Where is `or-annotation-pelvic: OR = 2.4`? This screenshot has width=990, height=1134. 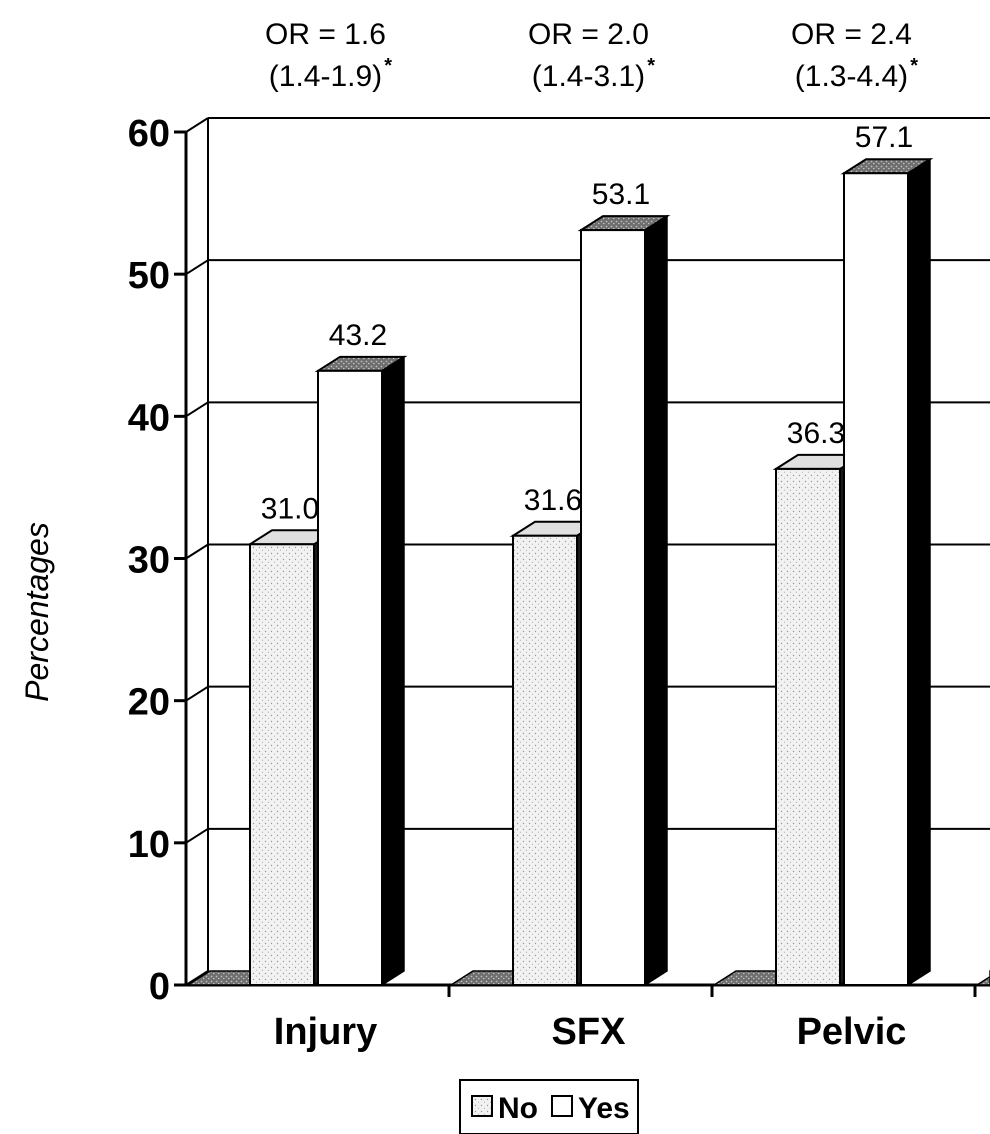 or-annotation-pelvic: OR = 2.4 is located at coordinates (851, 34).